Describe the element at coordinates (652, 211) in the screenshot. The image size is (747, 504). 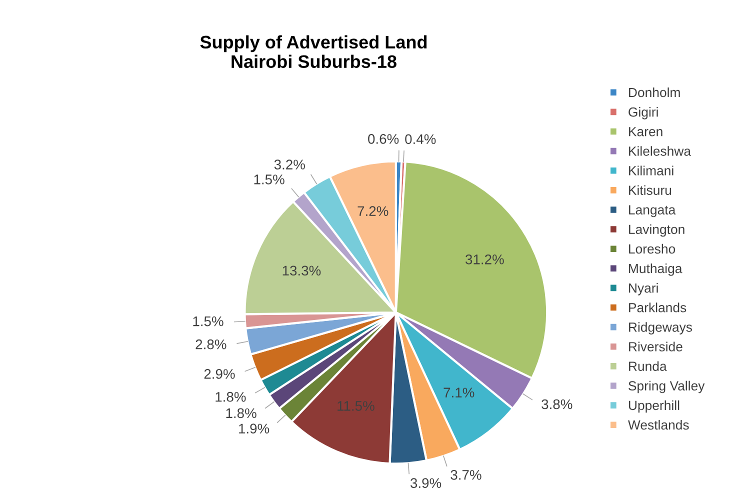
I see `legend-label: Langata` at that location.